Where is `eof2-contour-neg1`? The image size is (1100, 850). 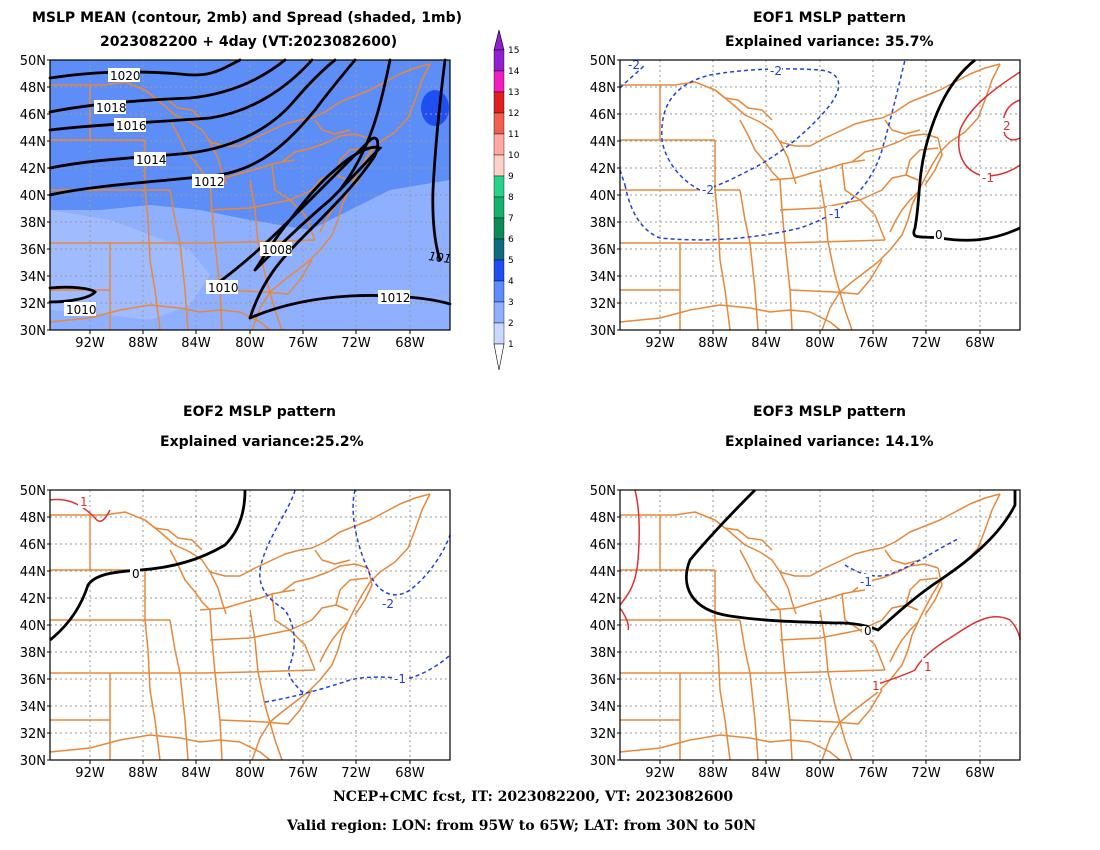
eof2-contour-neg1 is located at coordinates (357, 678).